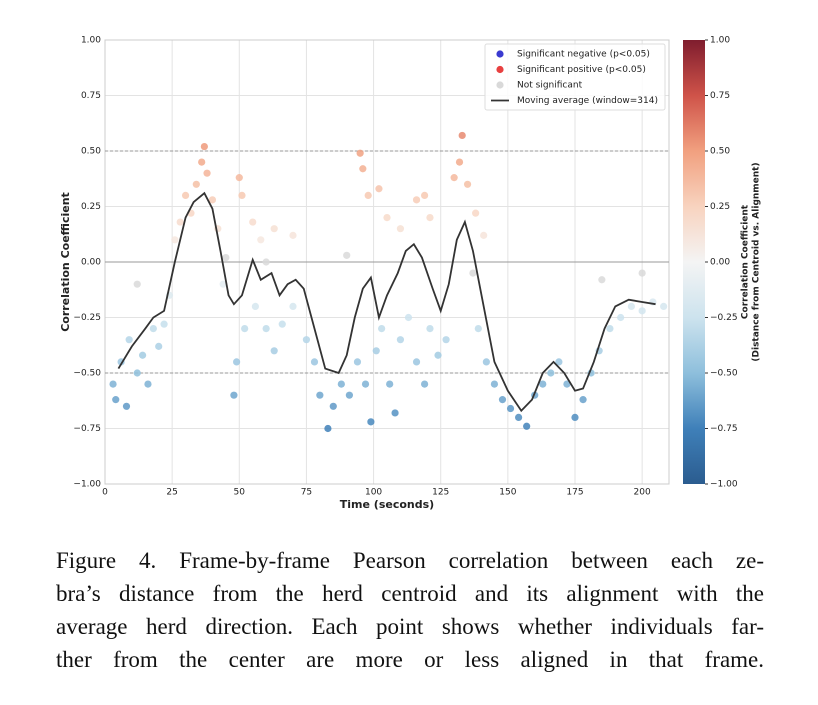 Image resolution: width=818 pixels, height=705 pixels. Describe the element at coordinates (91, 41) in the screenshot. I see `y-tick-label: 1.00` at that location.